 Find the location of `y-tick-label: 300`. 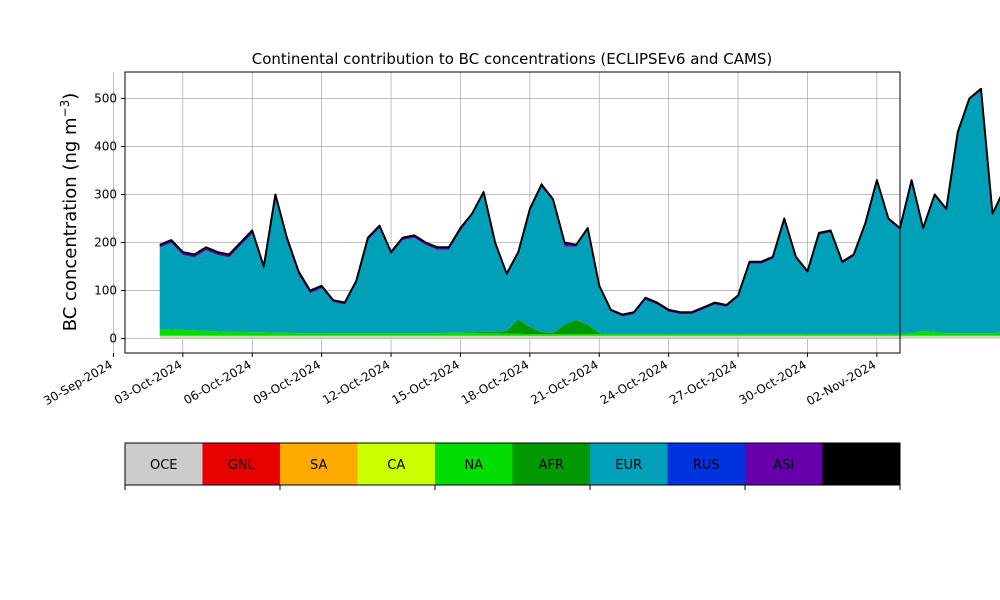

y-tick-label: 300 is located at coordinates (105, 194).